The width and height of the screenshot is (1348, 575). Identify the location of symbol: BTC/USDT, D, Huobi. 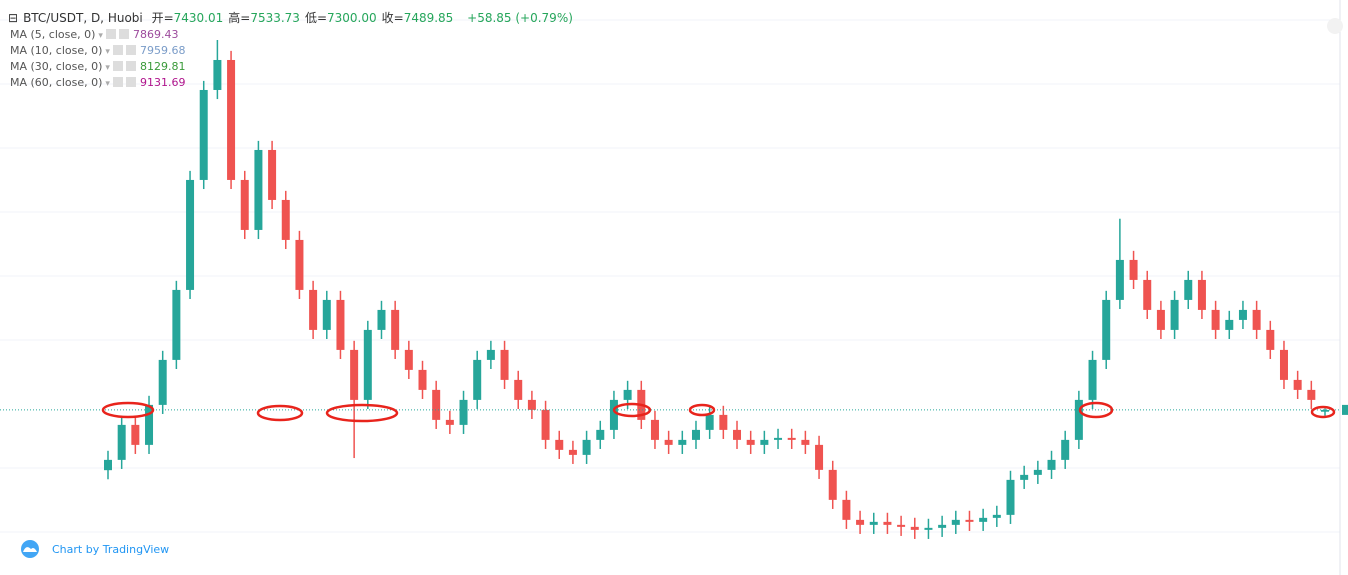
(83, 18).